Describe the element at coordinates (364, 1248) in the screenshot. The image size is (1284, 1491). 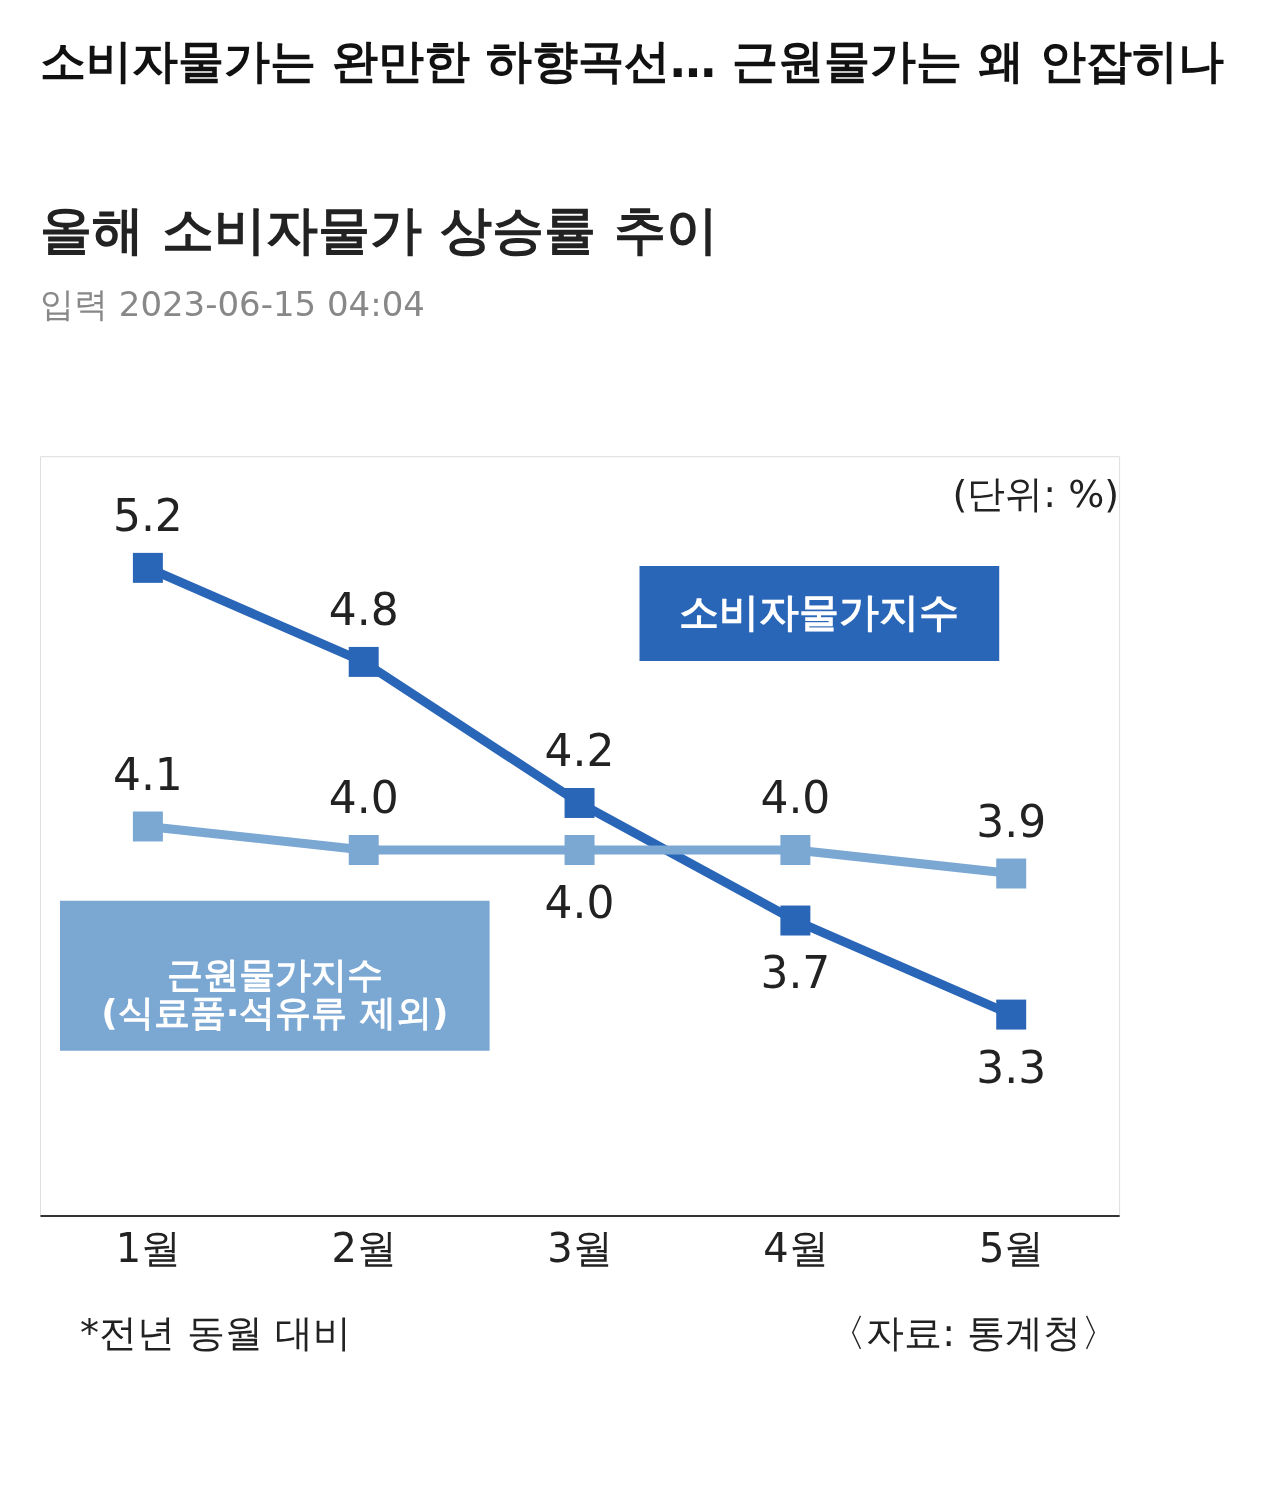
I see `x-tick-label: 2월` at that location.